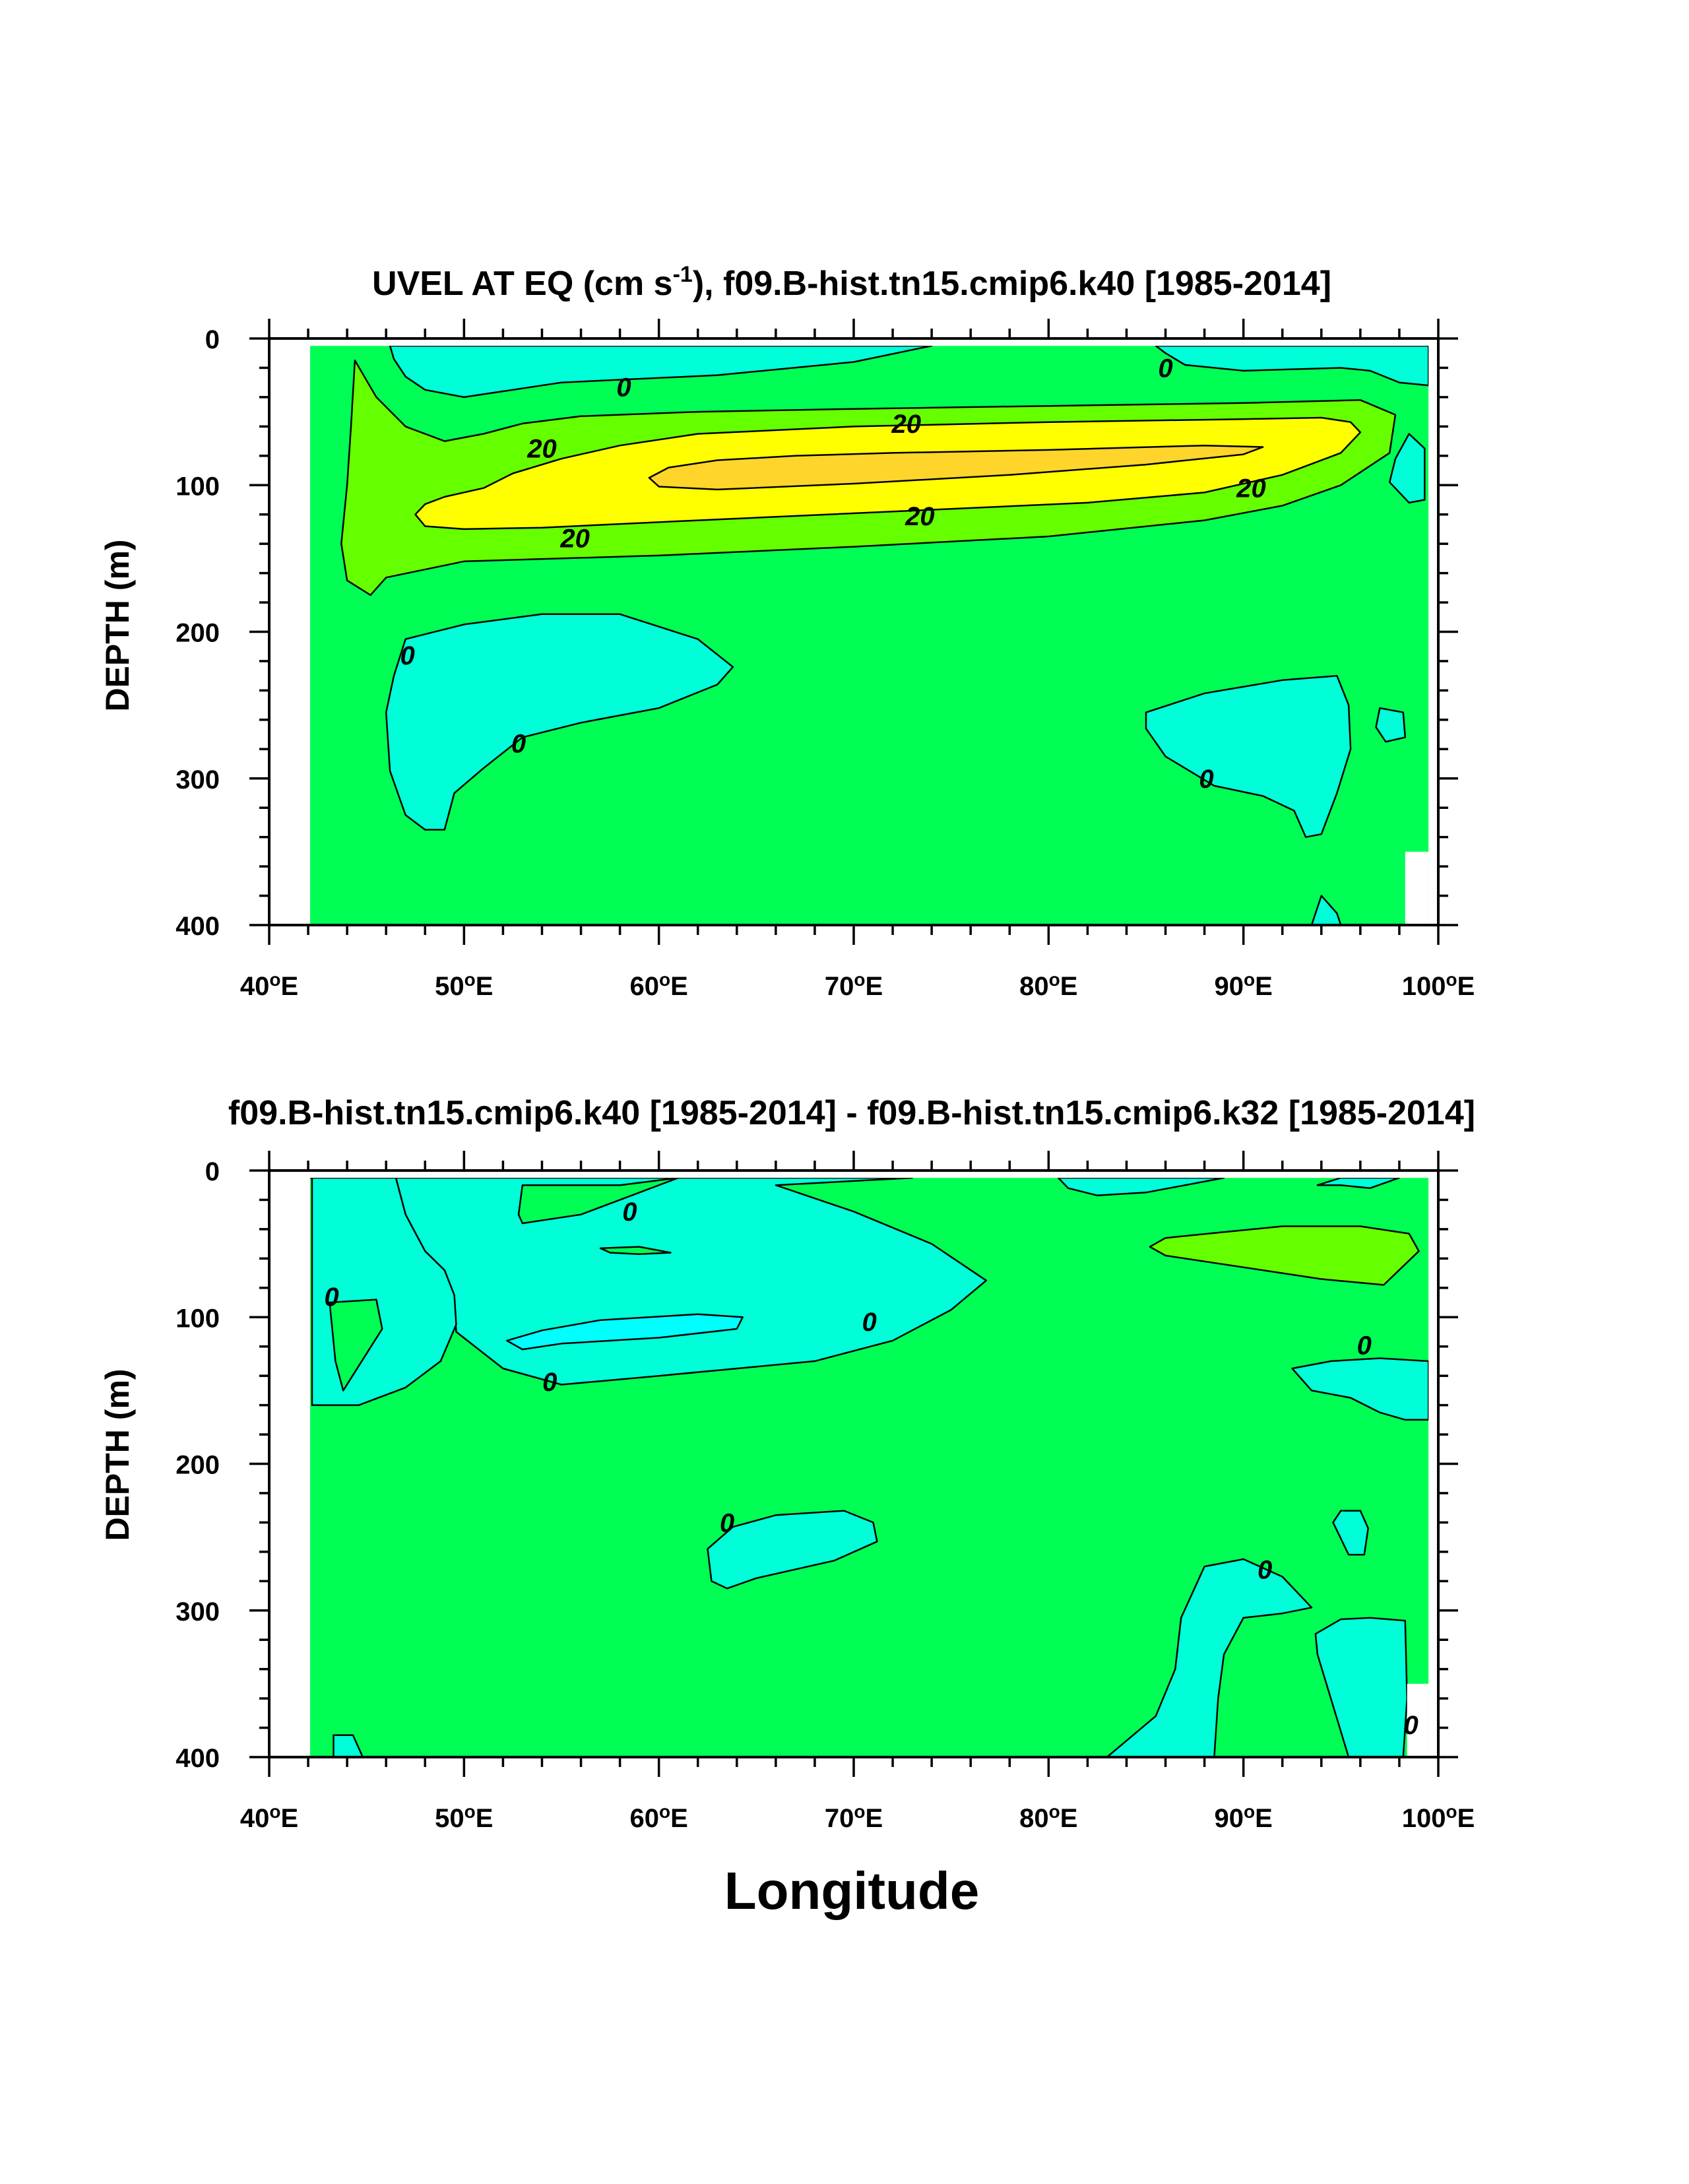 Image resolution: width=1689 pixels, height=2184 pixels. Describe the element at coordinates (852, 1890) in the screenshot. I see `x-axis-label: Longitude` at that location.